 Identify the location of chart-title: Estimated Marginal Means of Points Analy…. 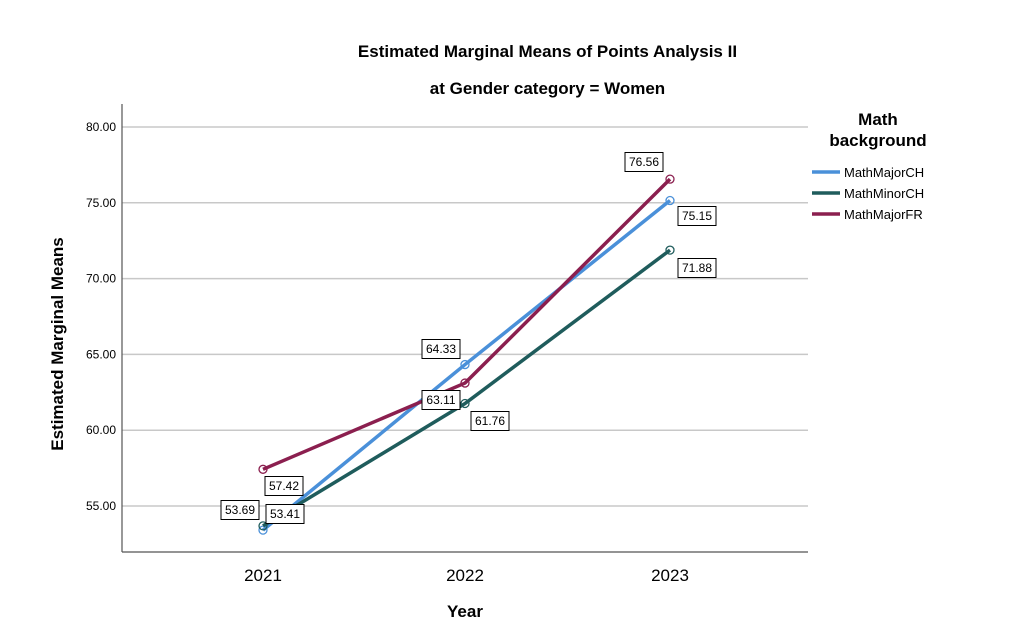
(547, 51).